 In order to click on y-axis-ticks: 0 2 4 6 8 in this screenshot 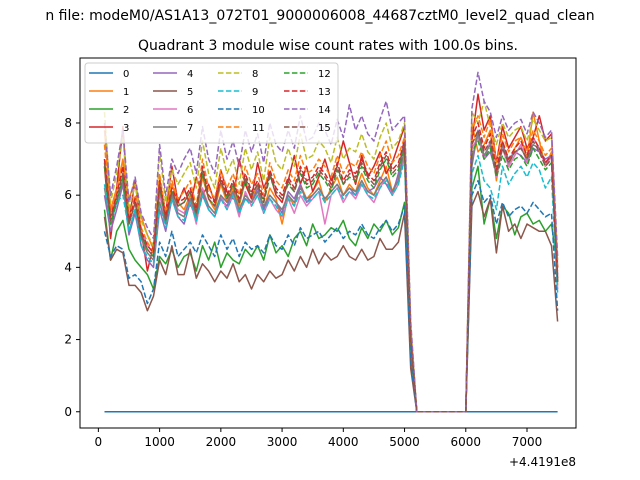, I will do `click(72, 267)`.